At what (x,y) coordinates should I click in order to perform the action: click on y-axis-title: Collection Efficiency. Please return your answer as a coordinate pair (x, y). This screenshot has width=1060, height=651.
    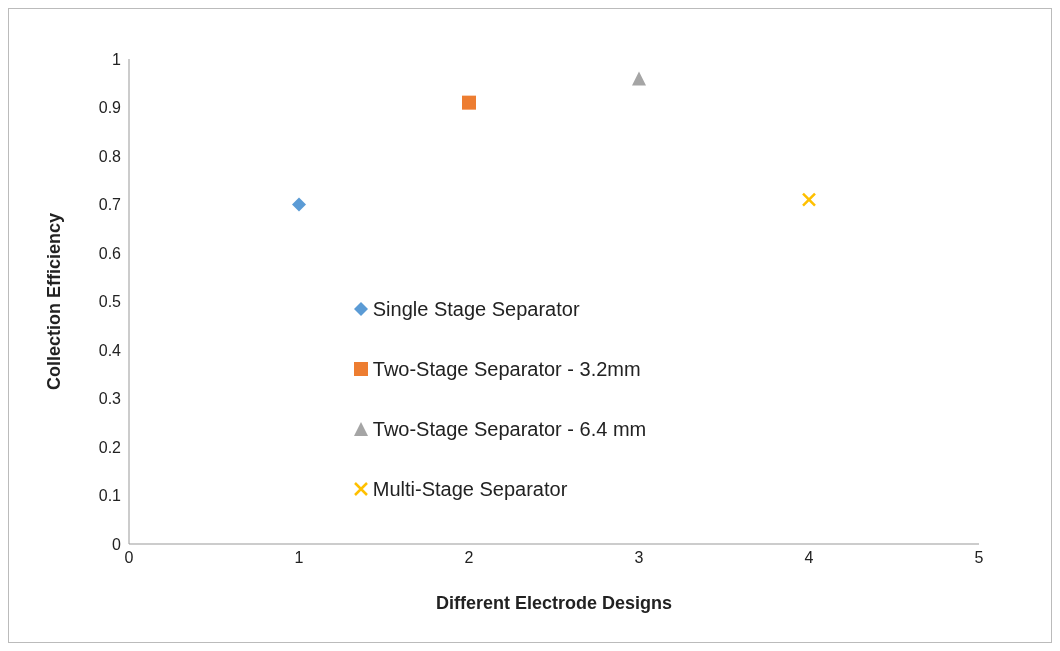
    Looking at the image, I should click on (54, 301).